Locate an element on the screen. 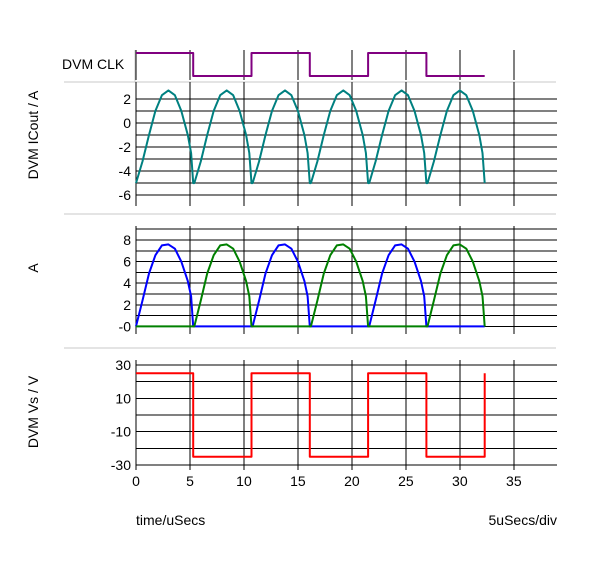 The image size is (600, 563). x-axis-label: time/uSecs is located at coordinates (170, 520).